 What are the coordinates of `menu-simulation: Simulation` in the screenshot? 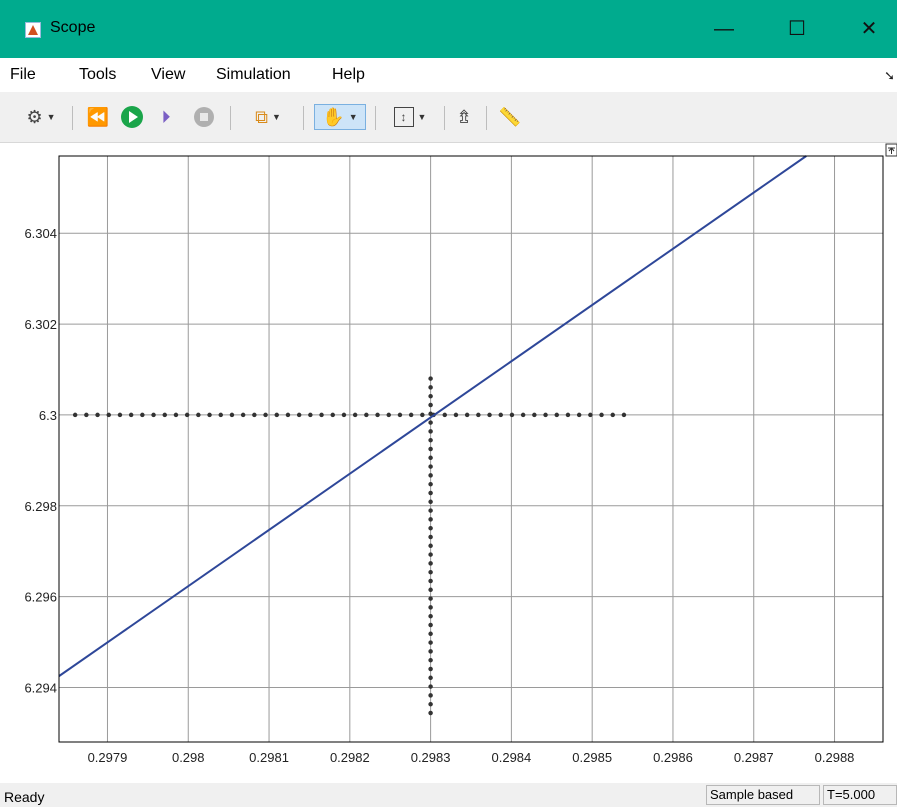 It's located at (253, 74).